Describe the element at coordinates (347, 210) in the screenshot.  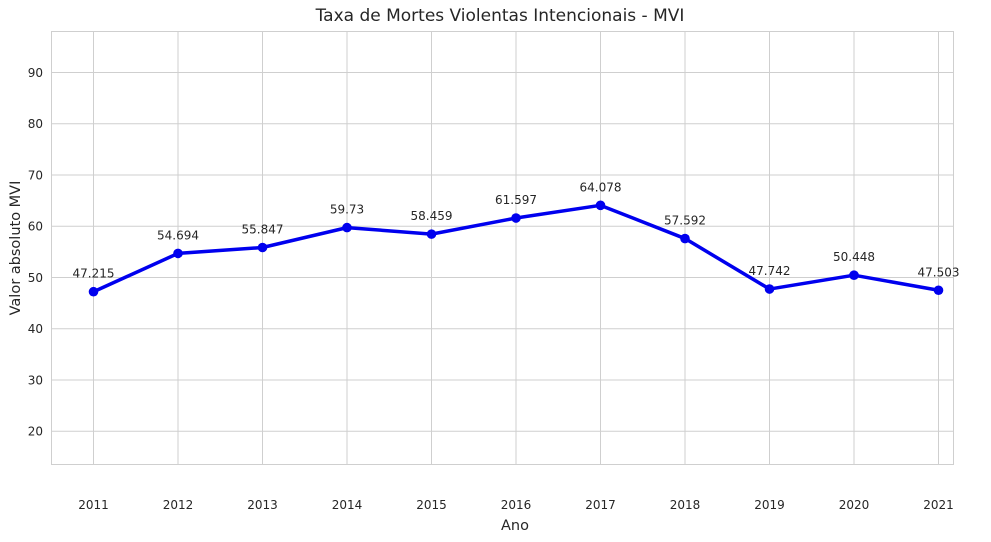
I see `data-label: 59.73` at that location.